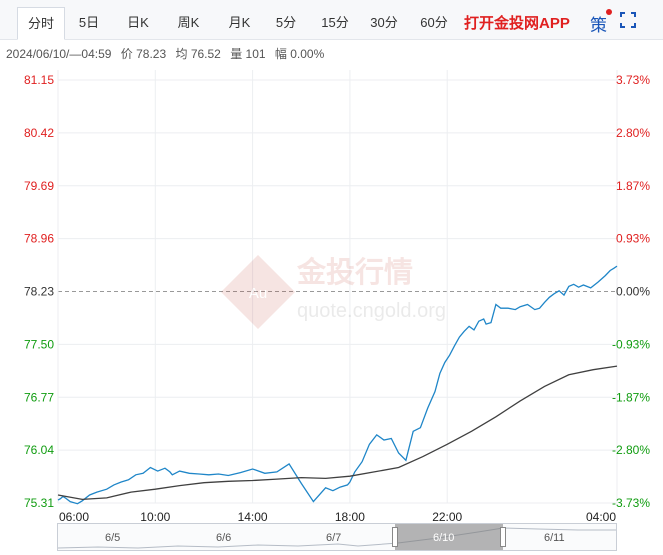  Describe the element at coordinates (138, 22) in the screenshot. I see `tab-3: 日K` at that location.